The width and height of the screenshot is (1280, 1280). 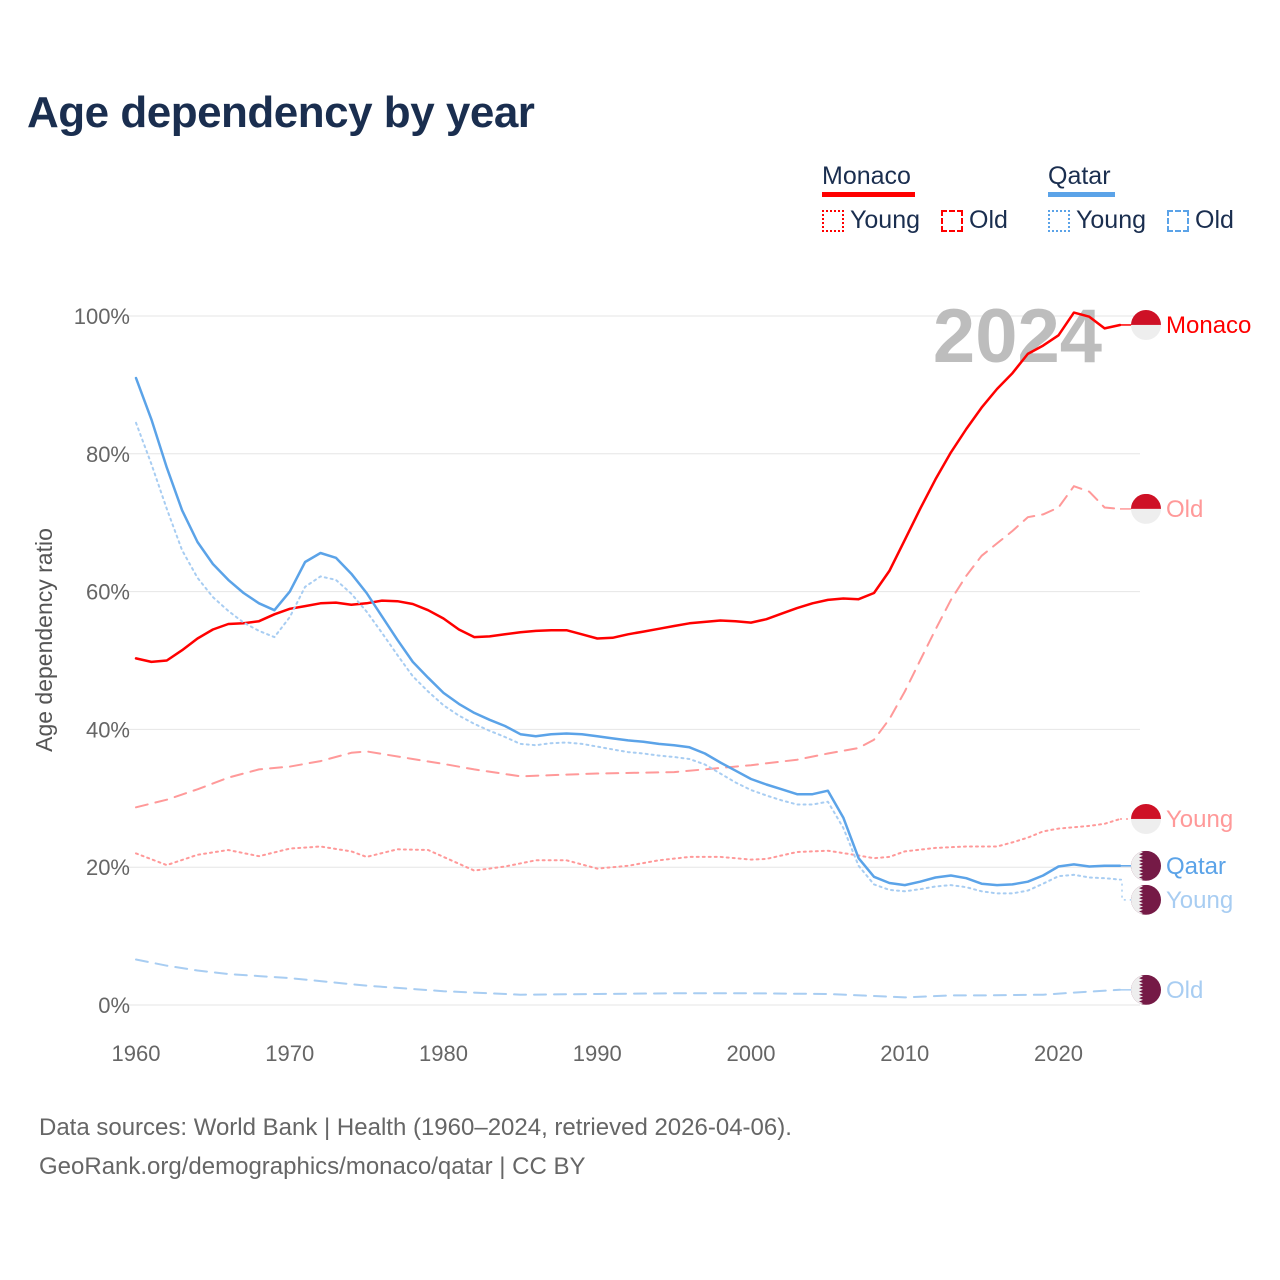 What do you see at coordinates (1214, 220) in the screenshot?
I see `legend-qatar-old-label: Old` at bounding box center [1214, 220].